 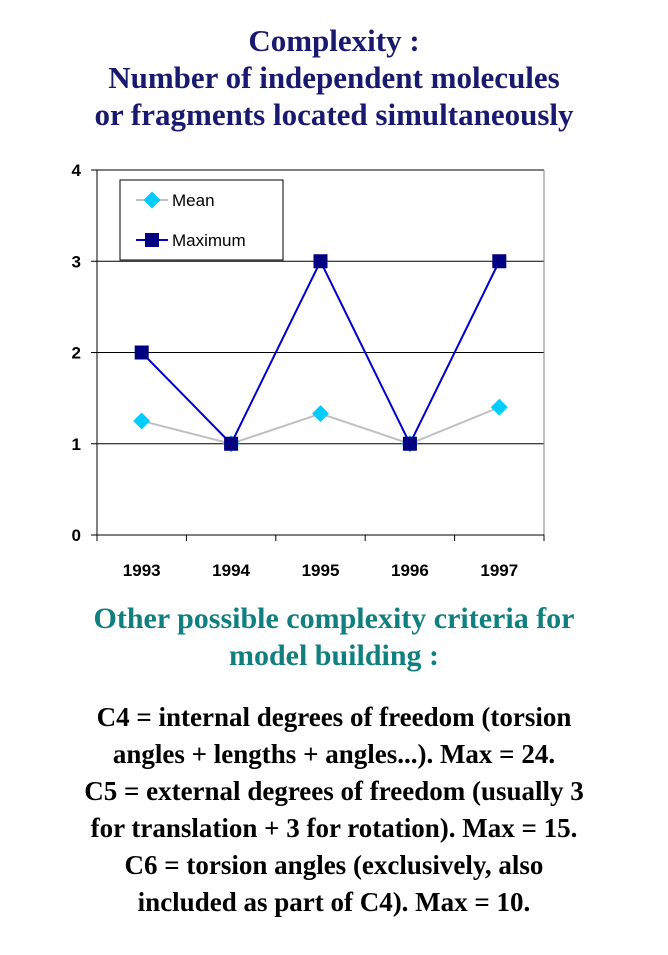 I want to click on x-tick-label: 1997, so click(x=499, y=570).